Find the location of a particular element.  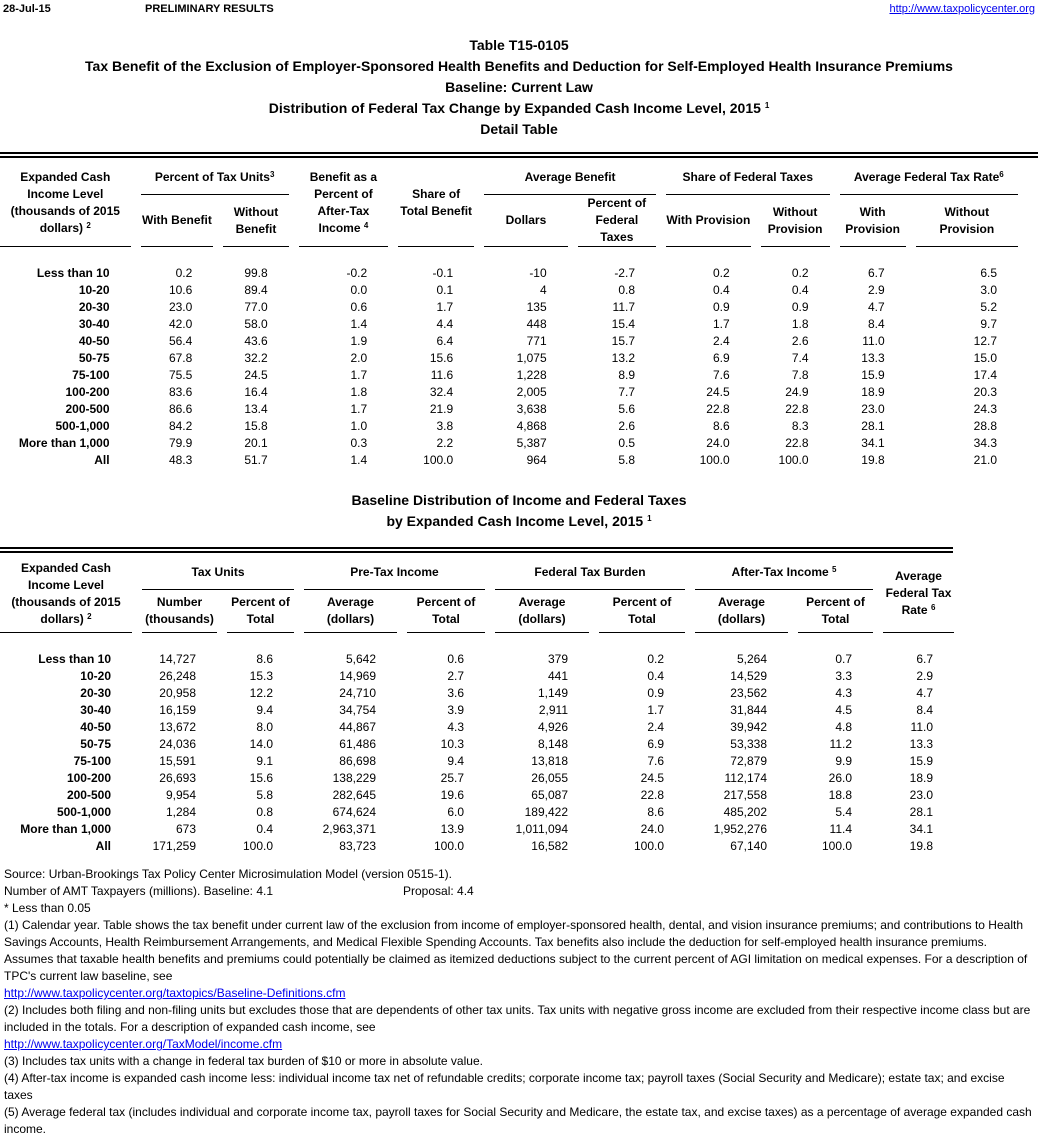

table-cell: 0.1 is located at coordinates (445, 290).